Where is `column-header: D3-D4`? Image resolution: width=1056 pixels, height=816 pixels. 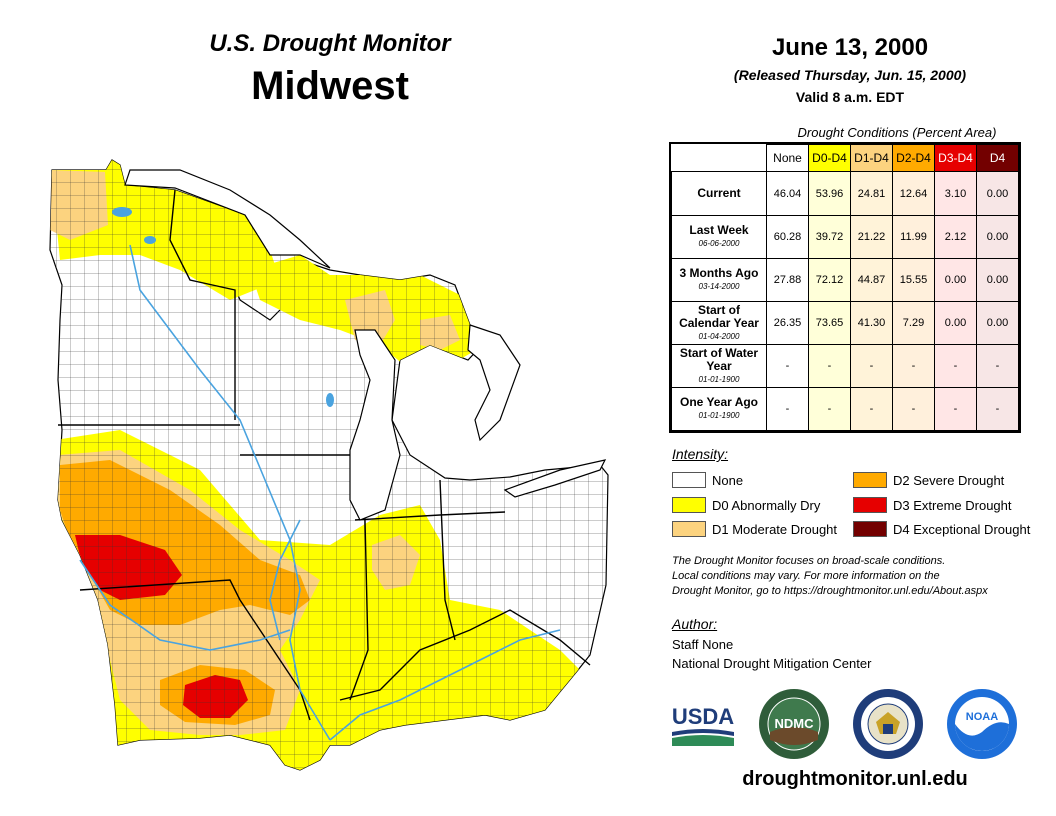 column-header: D3-D4 is located at coordinates (955, 158).